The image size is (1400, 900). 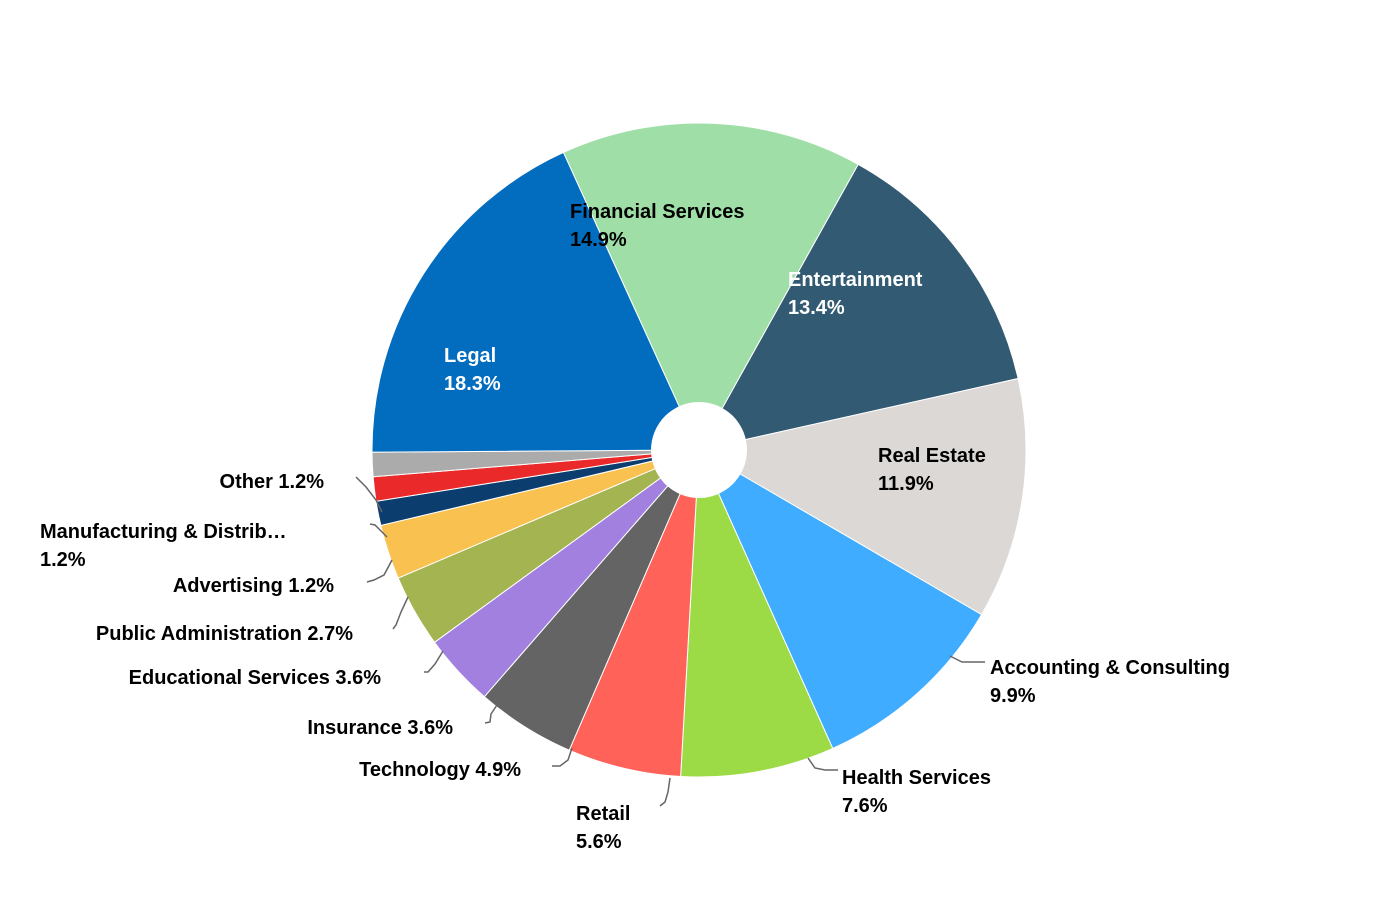 What do you see at coordinates (253, 586) in the screenshot?
I see `slice-label-advertising: Advertising 1.2%` at bounding box center [253, 586].